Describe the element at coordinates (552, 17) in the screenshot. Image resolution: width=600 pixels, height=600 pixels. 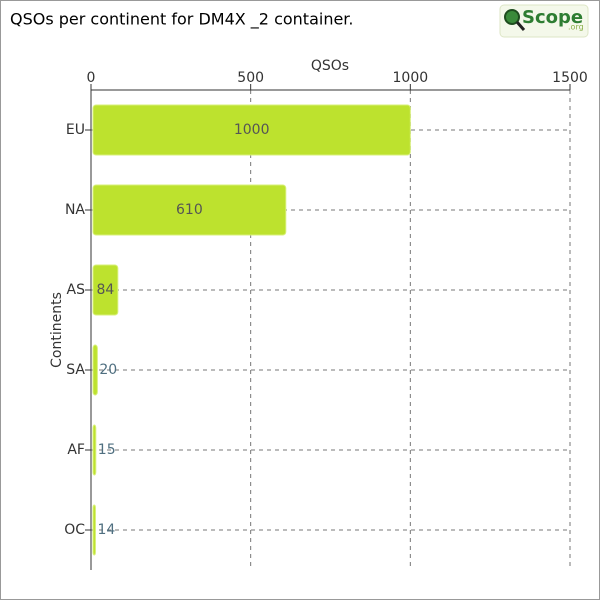
I see `logo-name: Scope` at that location.